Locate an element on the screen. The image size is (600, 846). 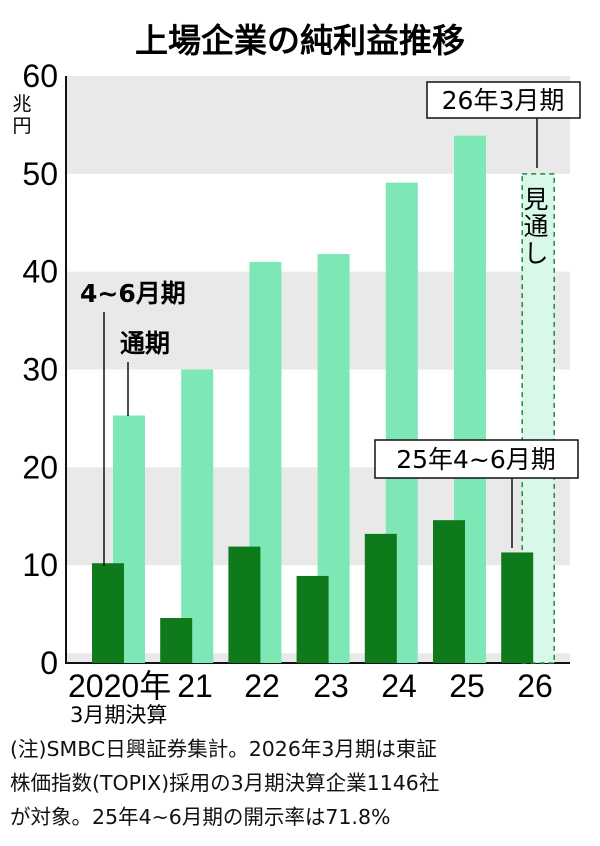
y-tick-label: 20 is located at coordinates (40, 467).